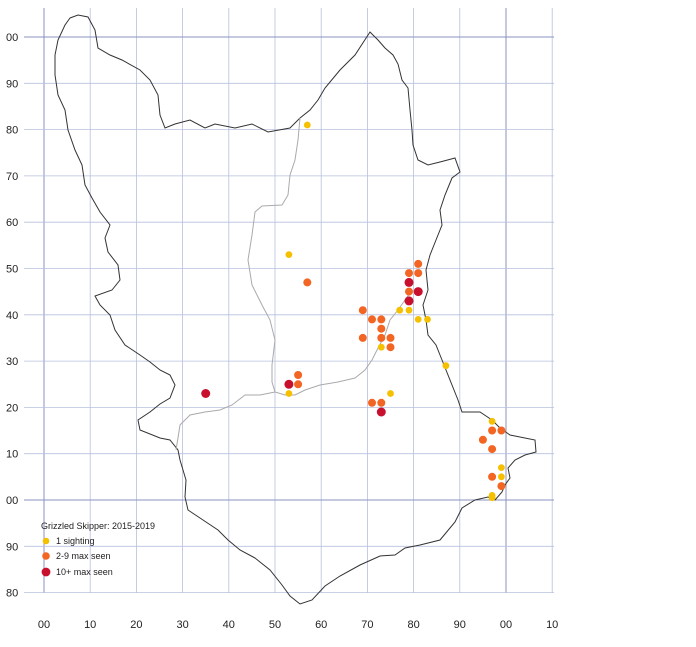  Describe the element at coordinates (229, 625) in the screenshot. I see `x-tick-label: 40` at that location.